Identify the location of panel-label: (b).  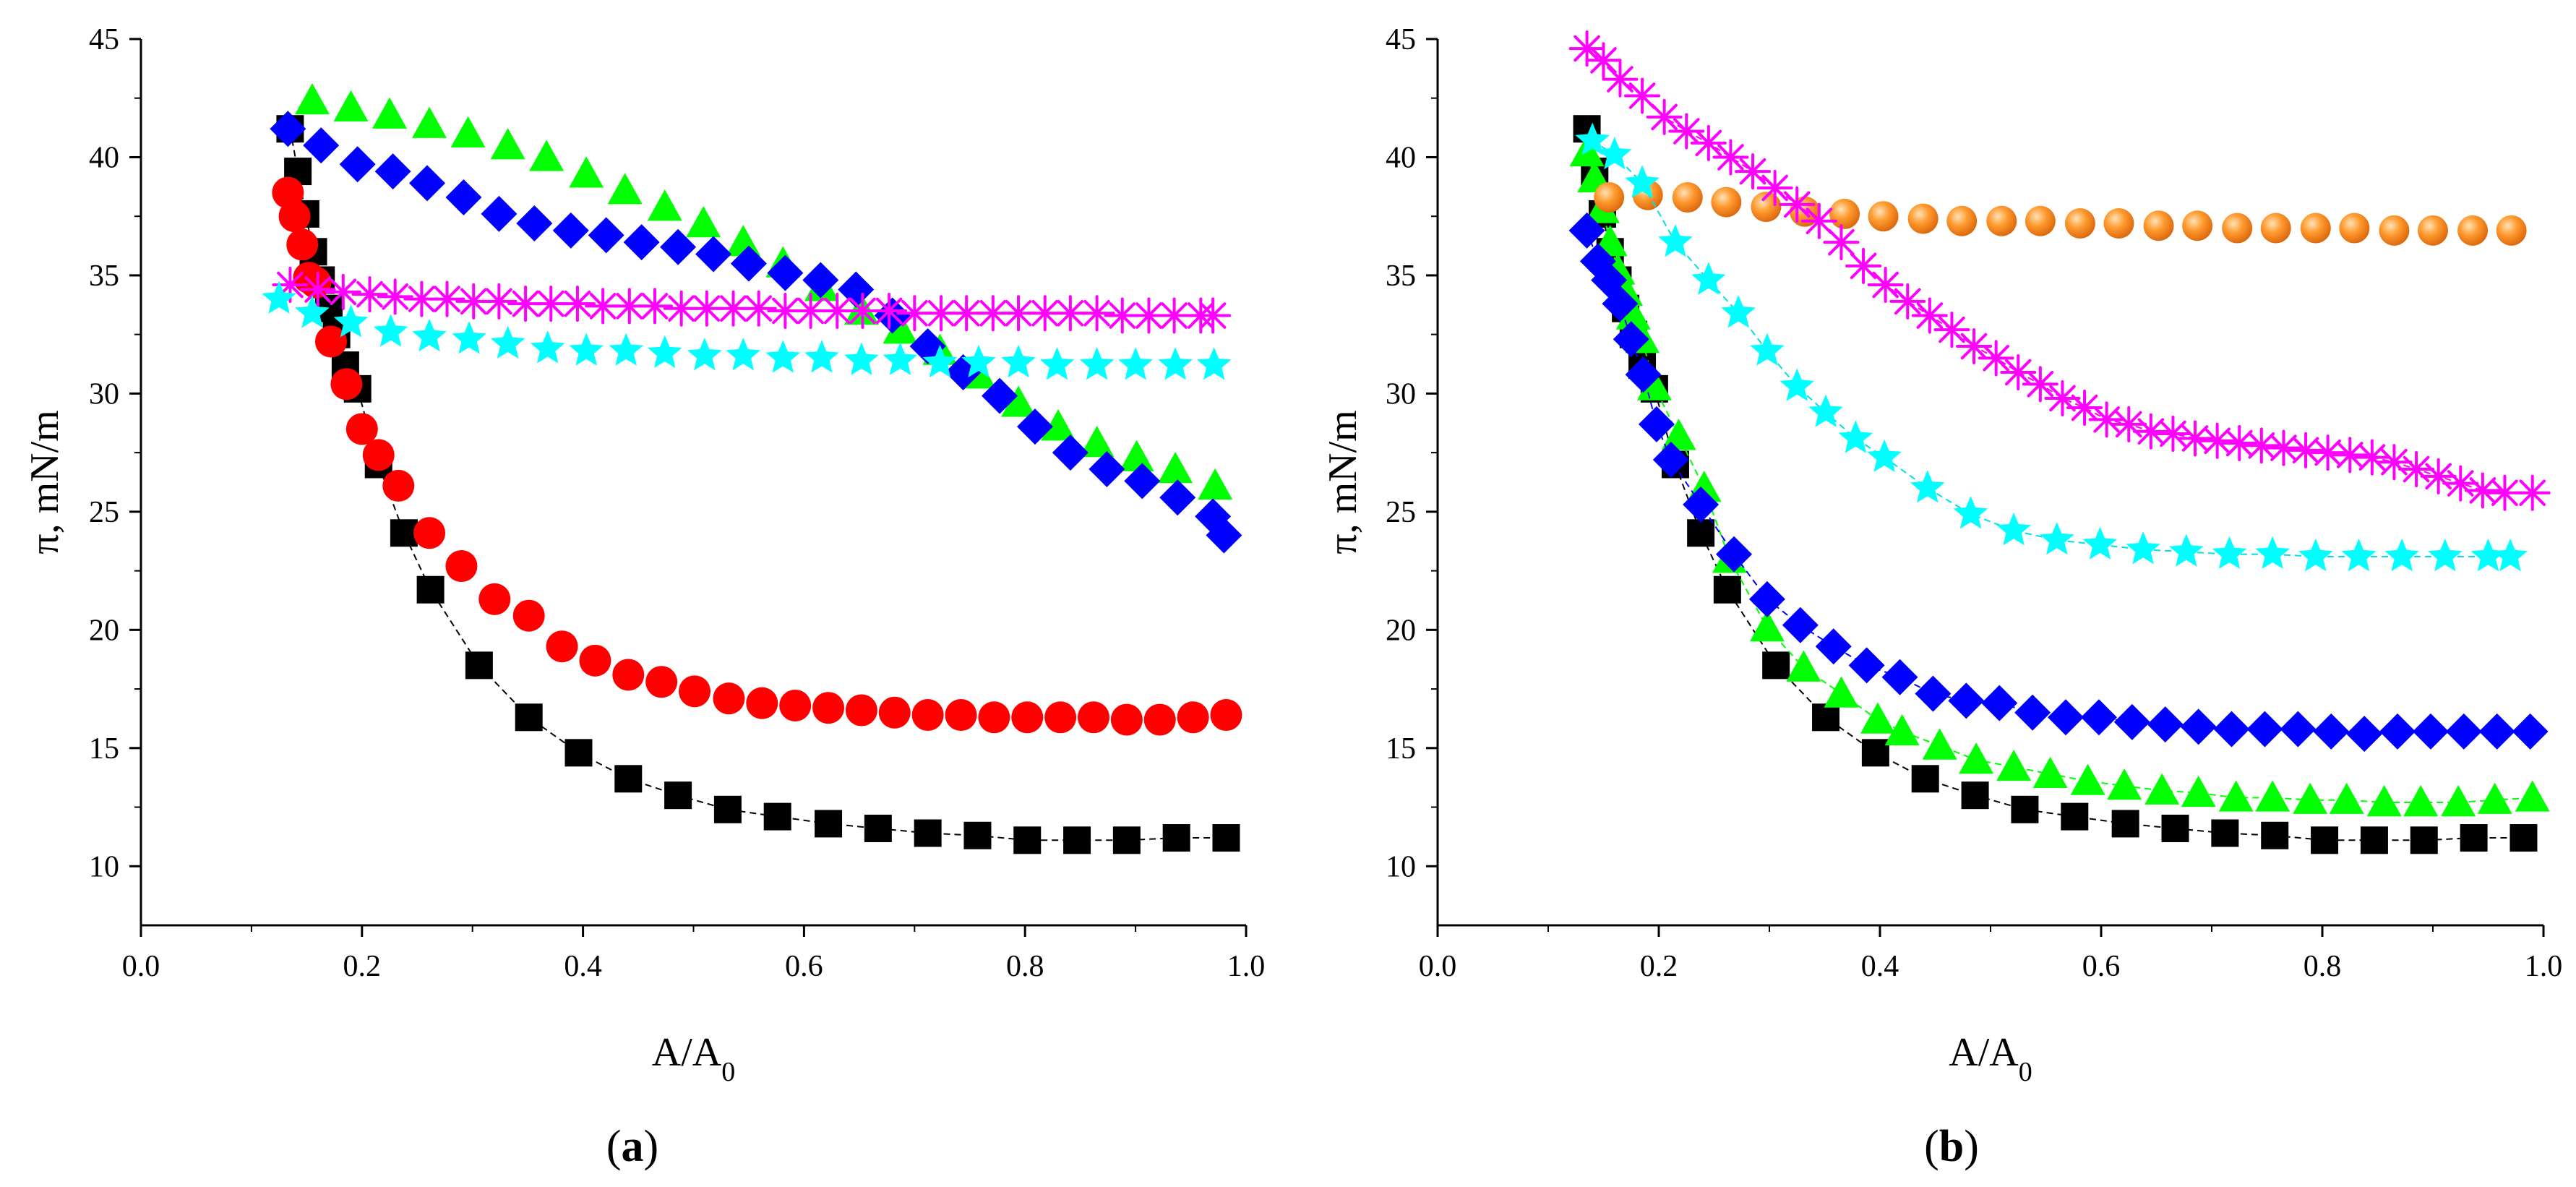
(1952, 1146).